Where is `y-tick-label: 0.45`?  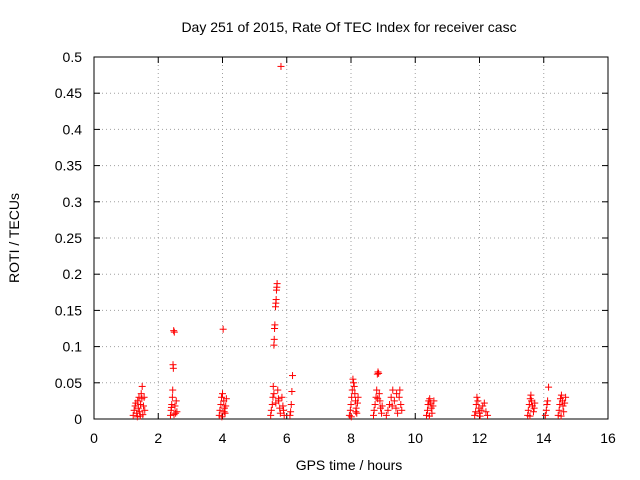 y-tick-label: 0.45 is located at coordinates (68, 93).